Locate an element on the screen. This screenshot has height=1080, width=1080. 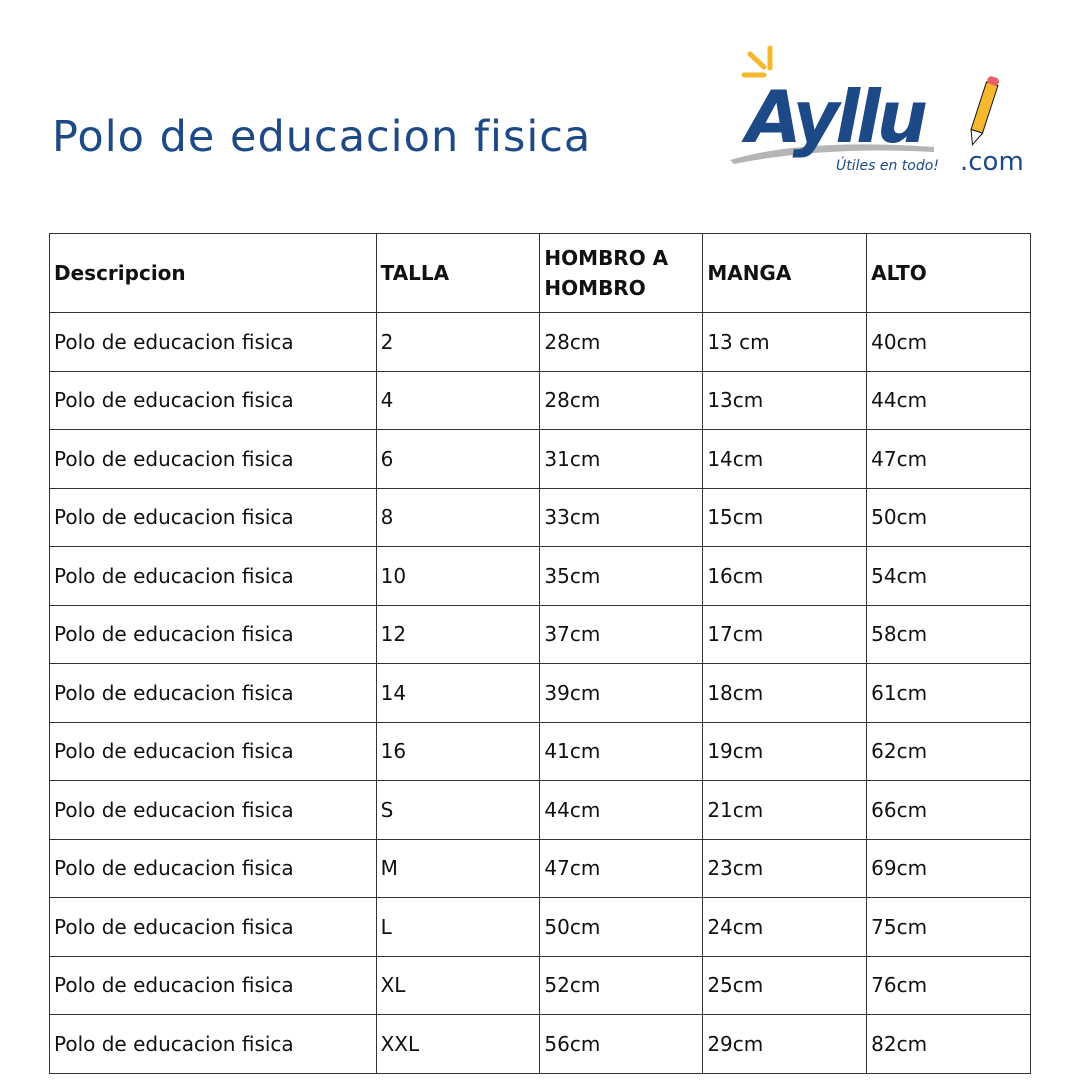
column-header: Descripcion is located at coordinates (213, 273).